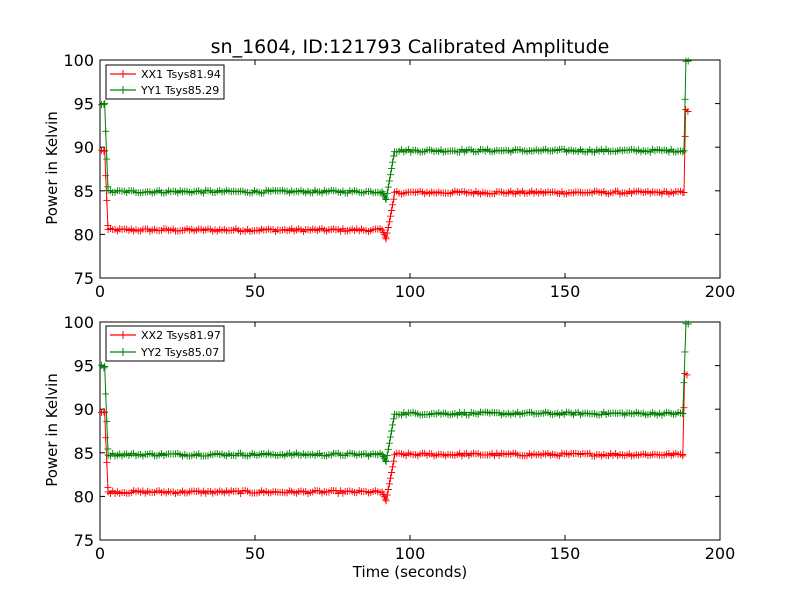 Image resolution: width=800 pixels, height=600 pixels. What do you see at coordinates (165, 343) in the screenshot?
I see `bottom-legend: XX2 Tsys81.97 YY2 Tsys85.07` at bounding box center [165, 343].